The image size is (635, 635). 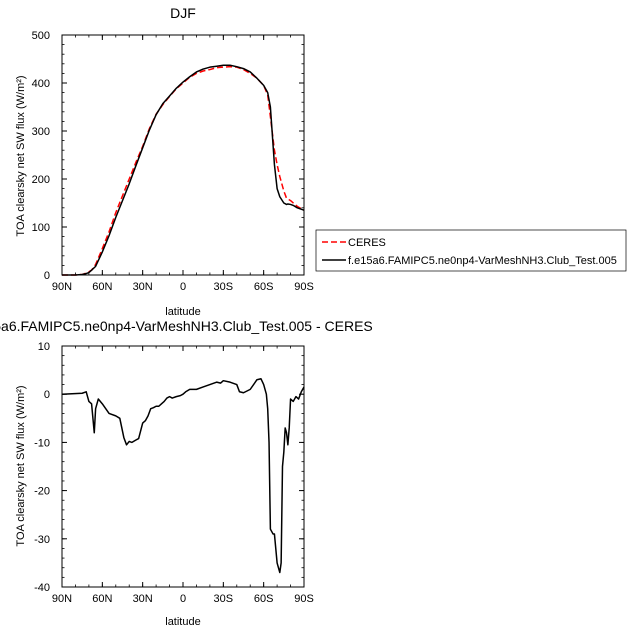 I want to click on y-tick-label: 200, so click(x=41, y=180).